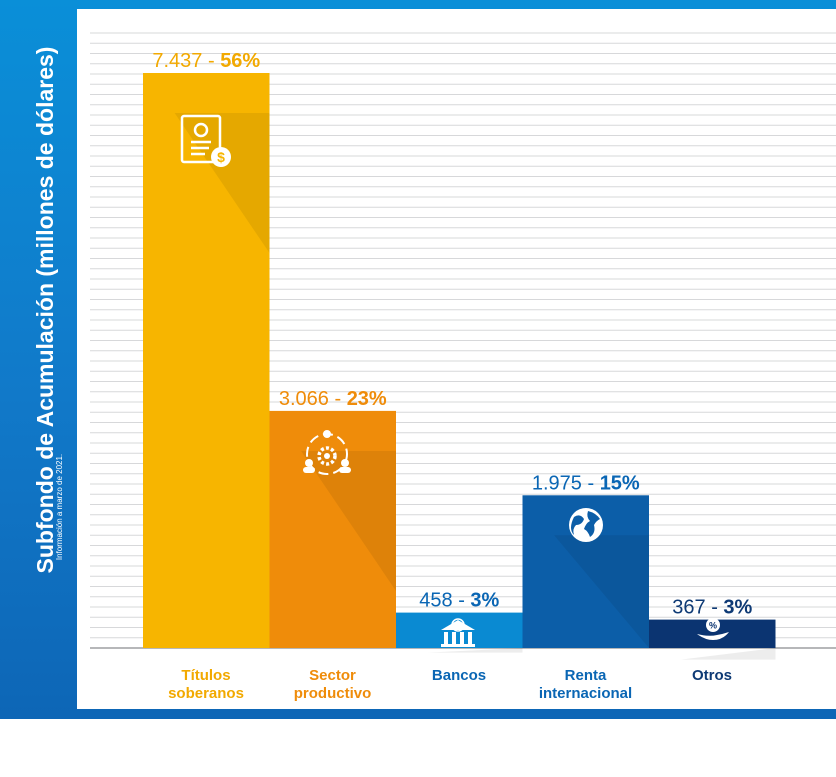  I want to click on hand-percent-icon: %, so click(713, 629).